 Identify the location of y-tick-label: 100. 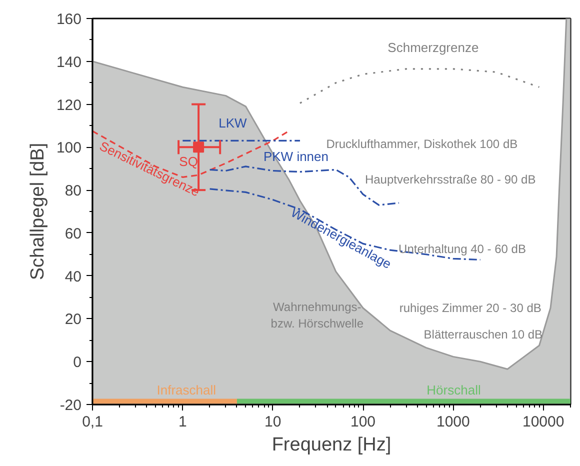
(69, 148).